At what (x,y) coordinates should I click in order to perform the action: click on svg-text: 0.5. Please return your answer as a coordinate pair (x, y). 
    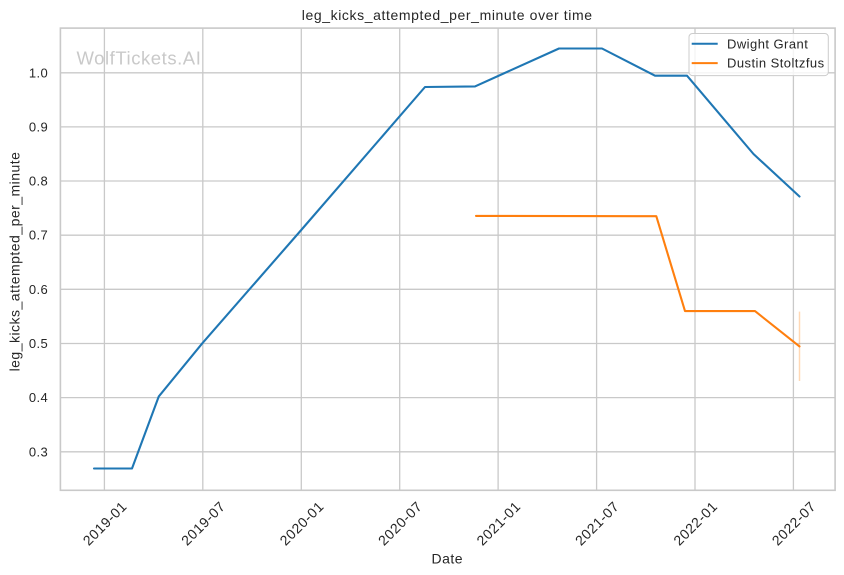
    Looking at the image, I should click on (38, 343).